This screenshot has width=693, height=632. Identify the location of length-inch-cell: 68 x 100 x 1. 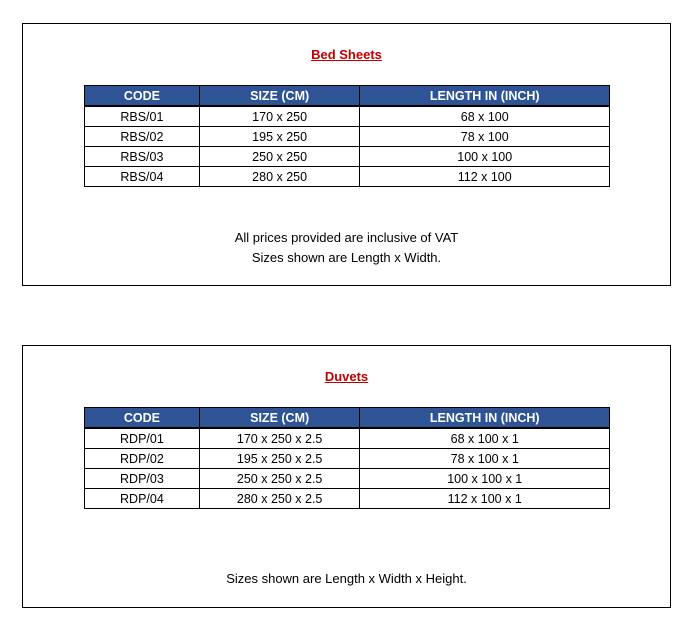
(484, 438).